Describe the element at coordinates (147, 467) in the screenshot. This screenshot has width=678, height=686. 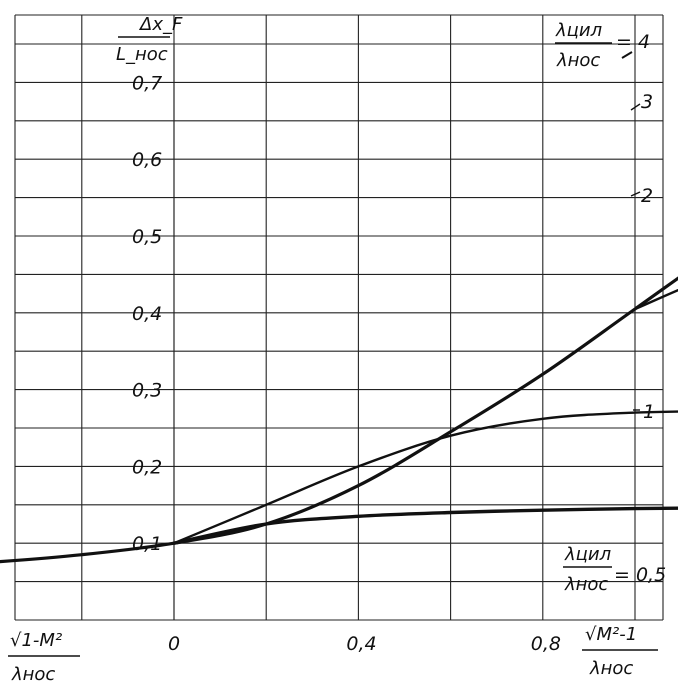
I see `y-tick-label: 0,2` at that location.